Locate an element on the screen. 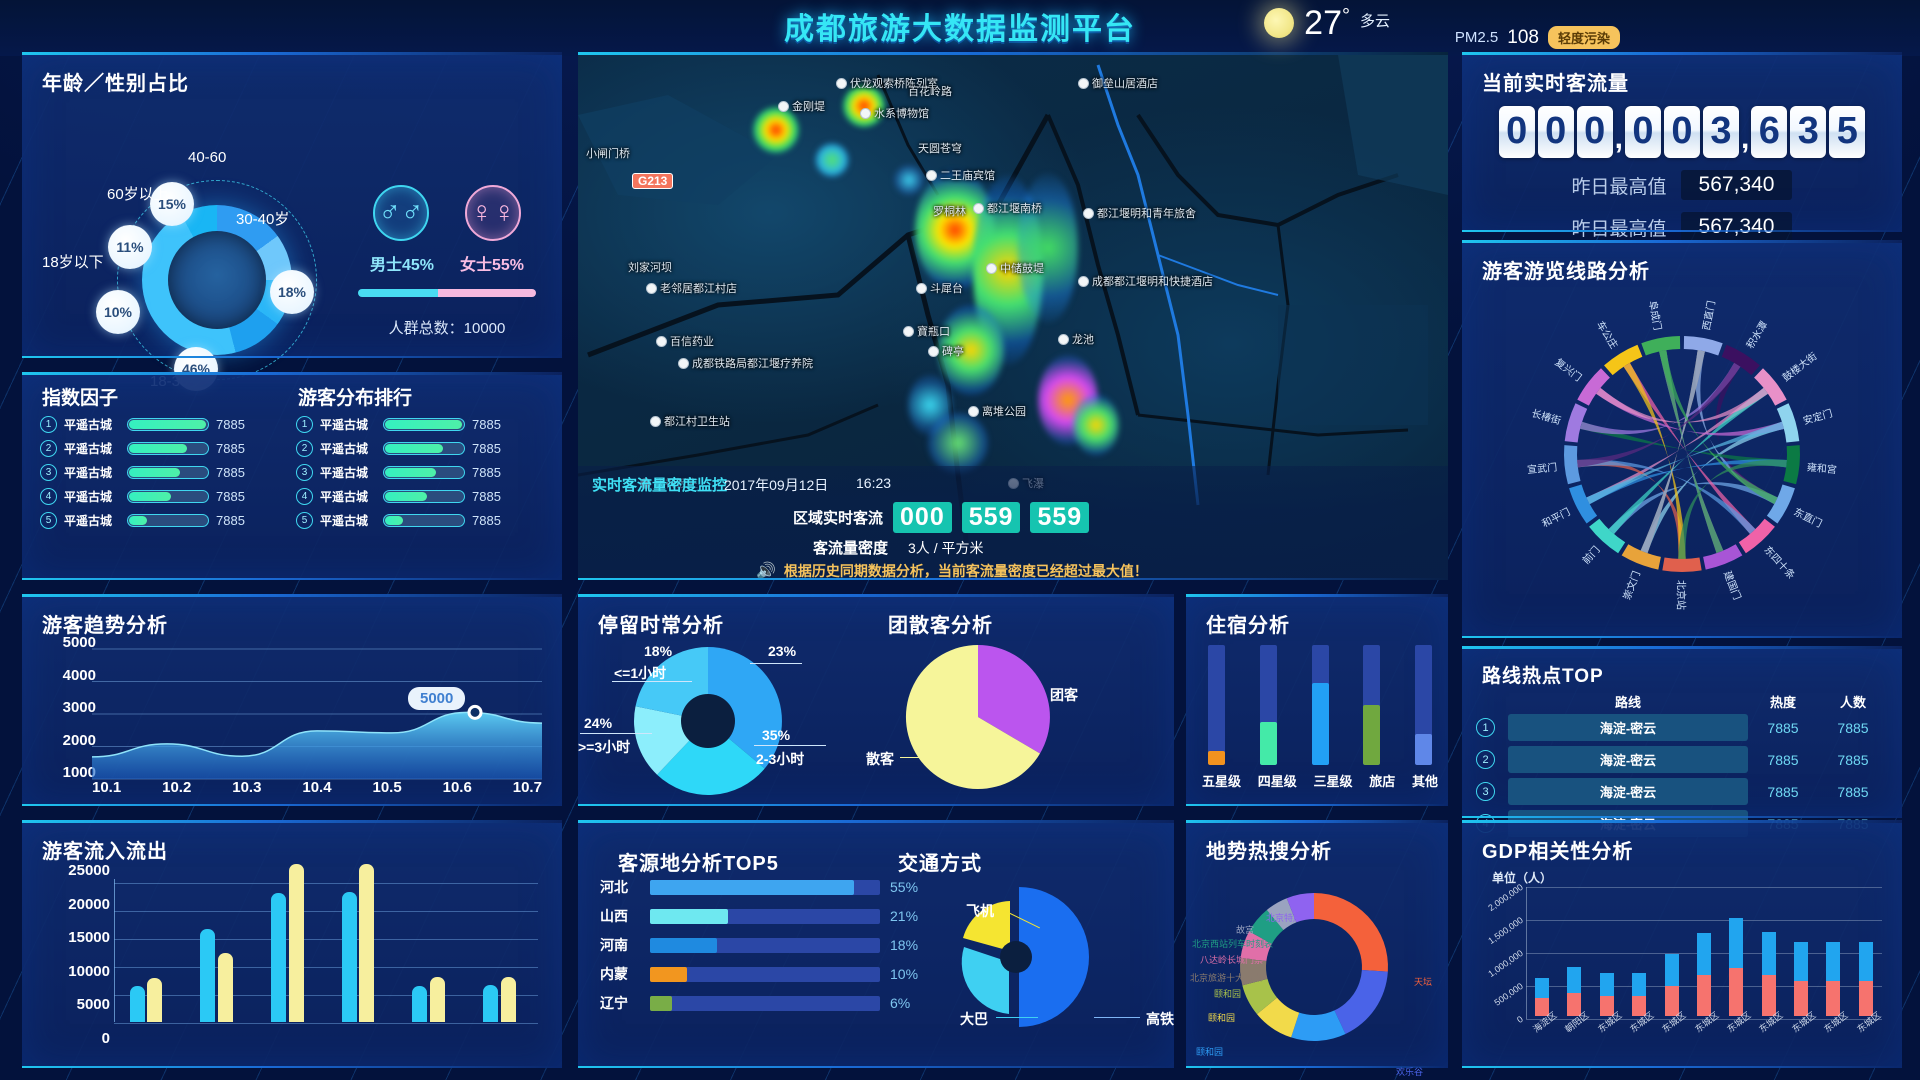 The image size is (1920, 1080). chord-node-label: 宣武门 is located at coordinates (1542, 469).